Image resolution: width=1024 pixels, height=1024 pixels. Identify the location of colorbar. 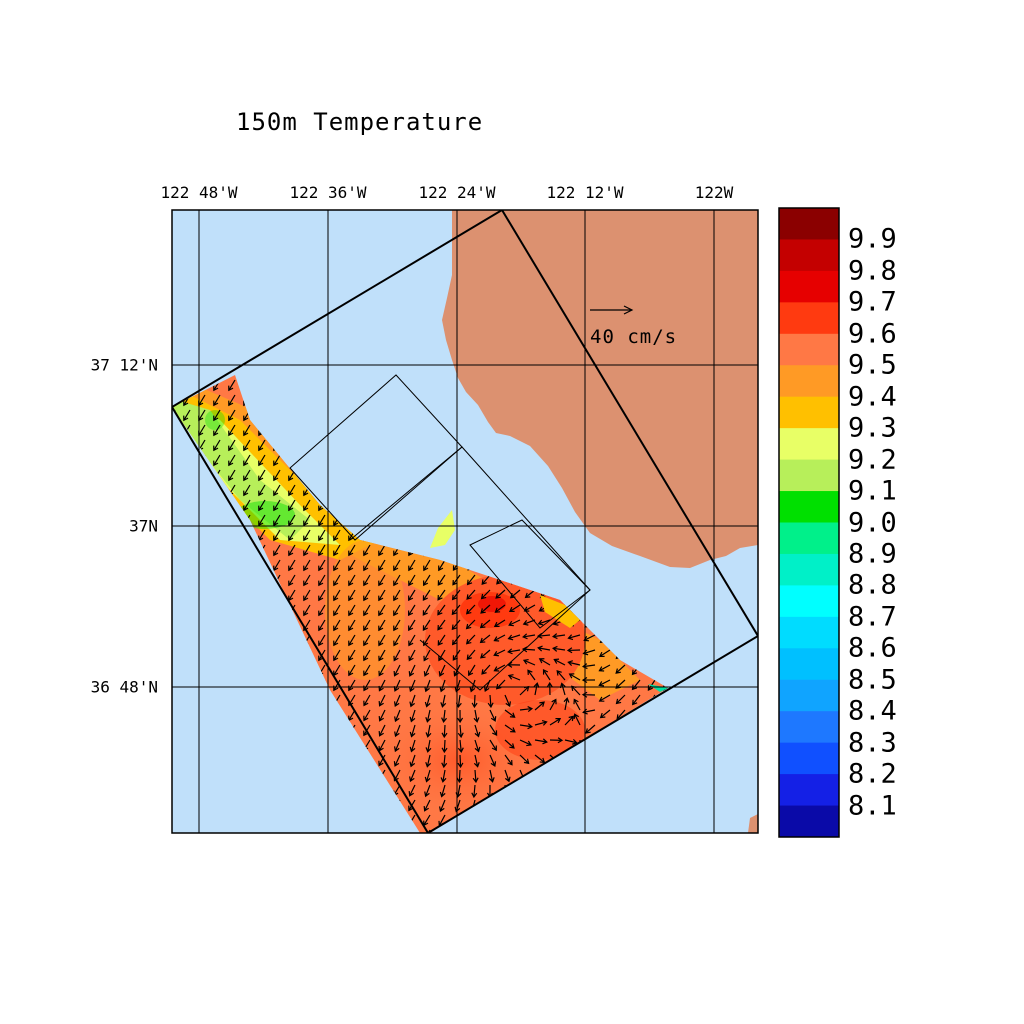
(809, 522).